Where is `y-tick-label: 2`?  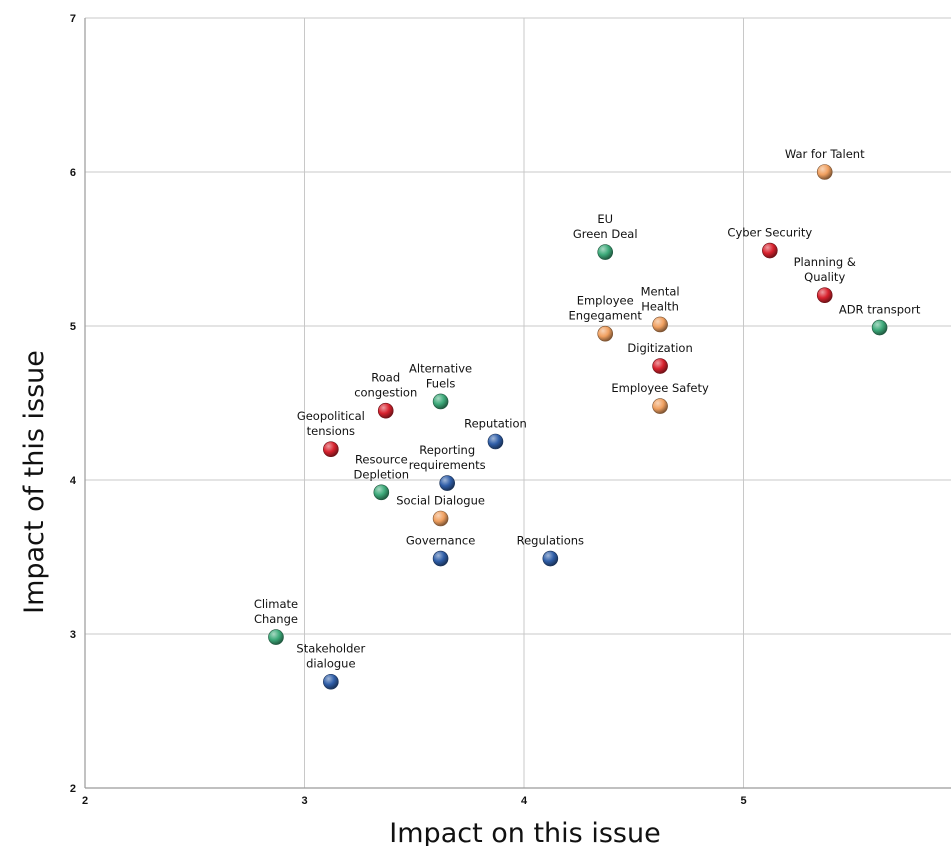 y-tick-label: 2 is located at coordinates (73, 789).